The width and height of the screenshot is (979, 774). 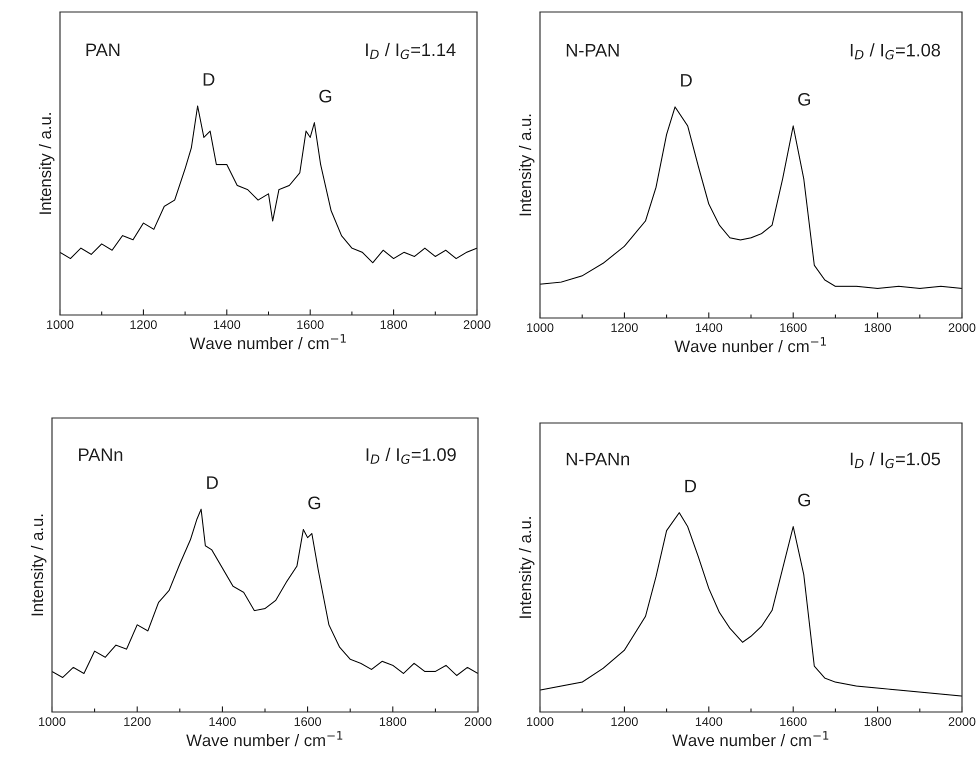 What do you see at coordinates (411, 456) in the screenshot?
I see `text: I$_{D}$ / I$_{G}$=1.09` at bounding box center [411, 456].